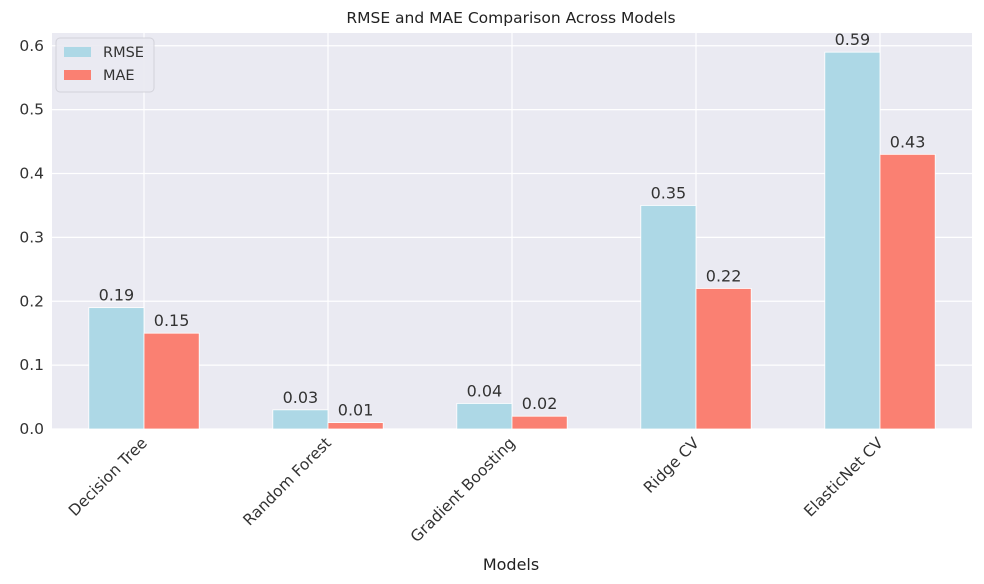  What do you see at coordinates (907, 291) in the screenshot?
I see `bar-mae-elasticnet-cv` at bounding box center [907, 291].